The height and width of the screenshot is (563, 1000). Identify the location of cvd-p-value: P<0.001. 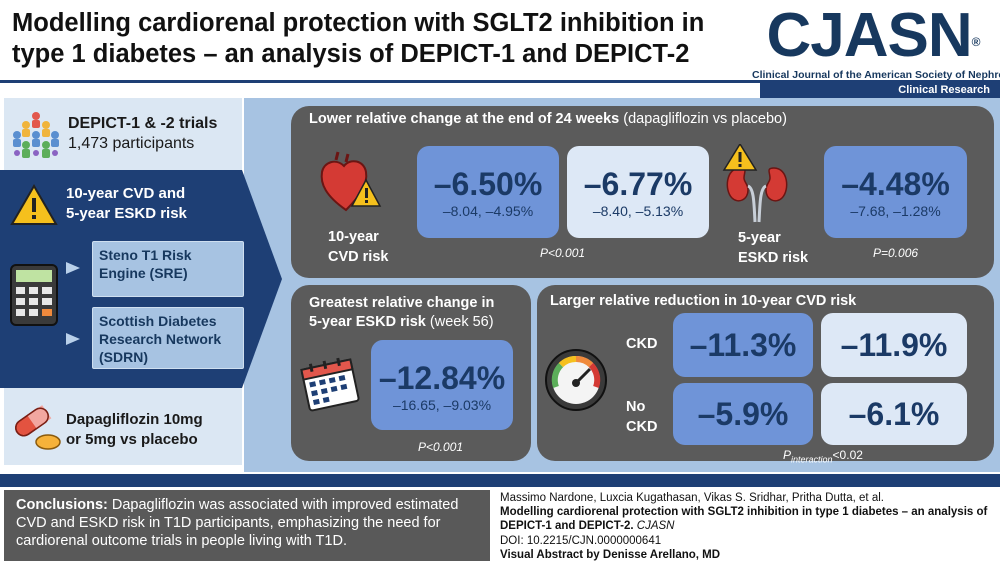
(563, 253).